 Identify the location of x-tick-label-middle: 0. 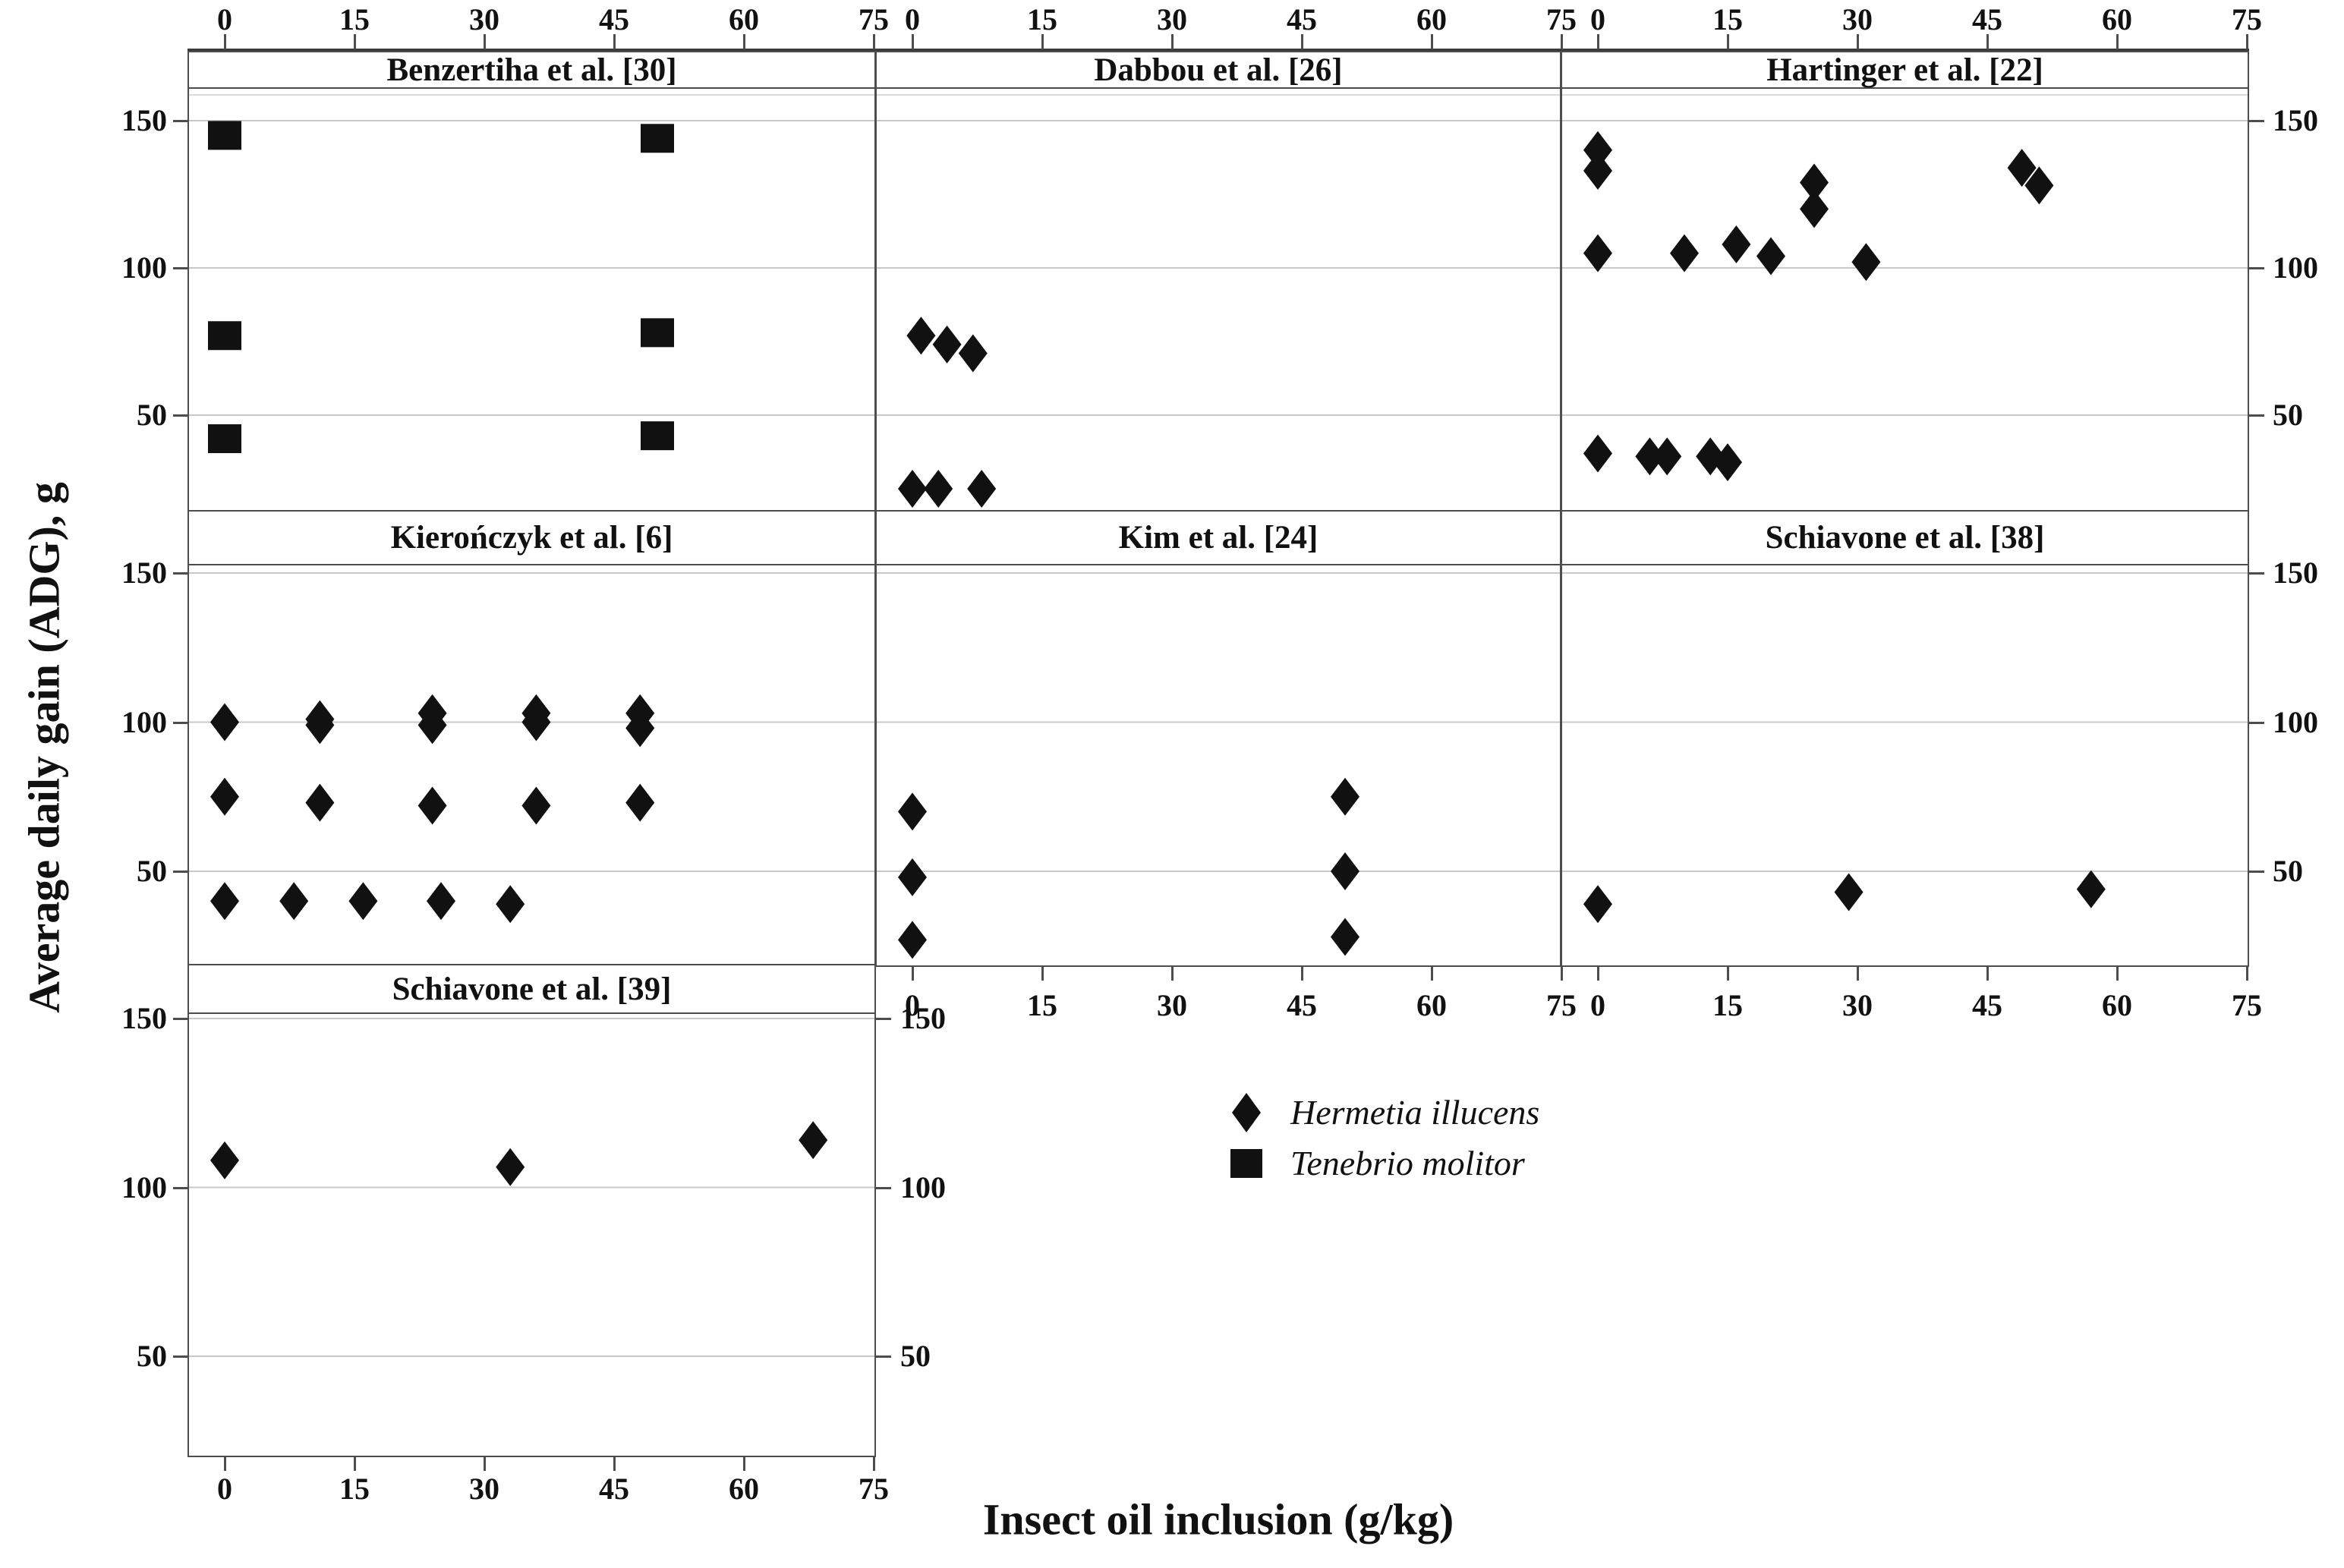
(912, 1005).